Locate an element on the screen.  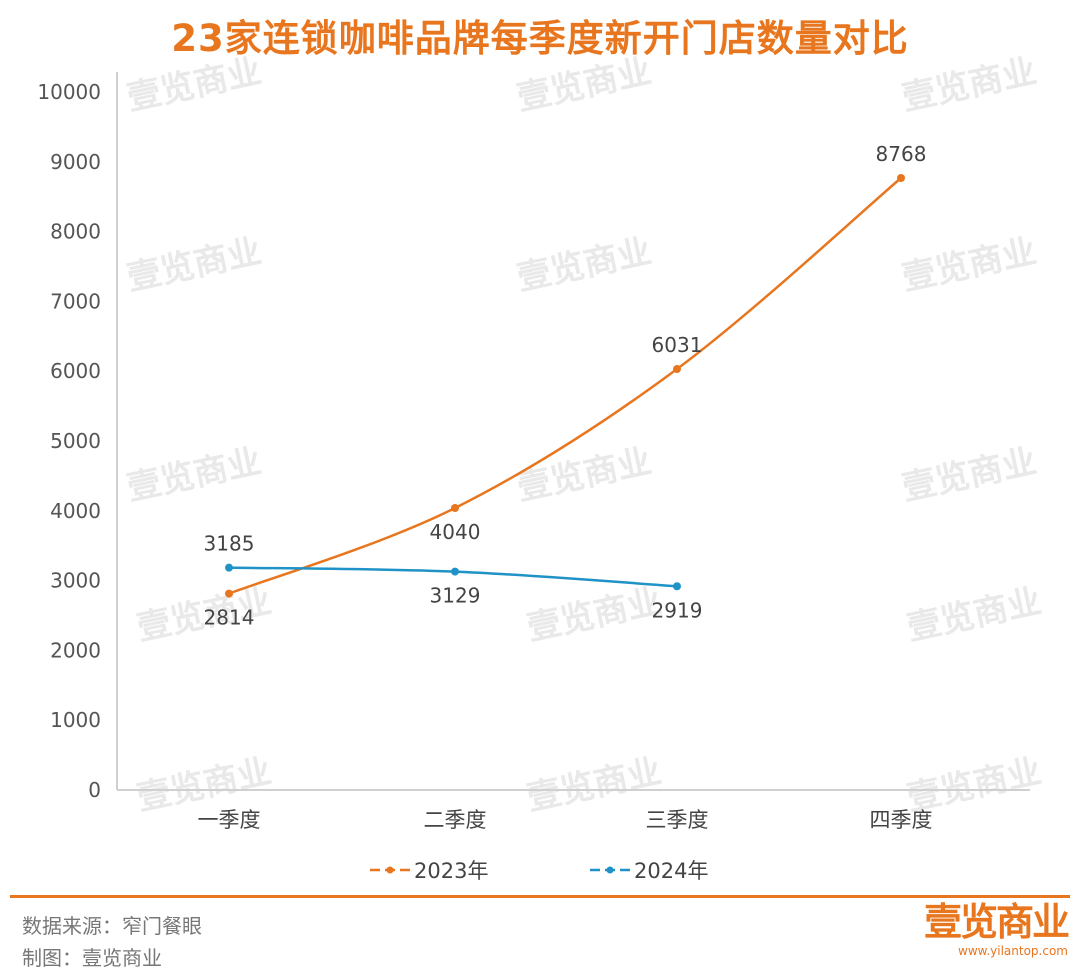
data-label: 3129 is located at coordinates (455, 596).